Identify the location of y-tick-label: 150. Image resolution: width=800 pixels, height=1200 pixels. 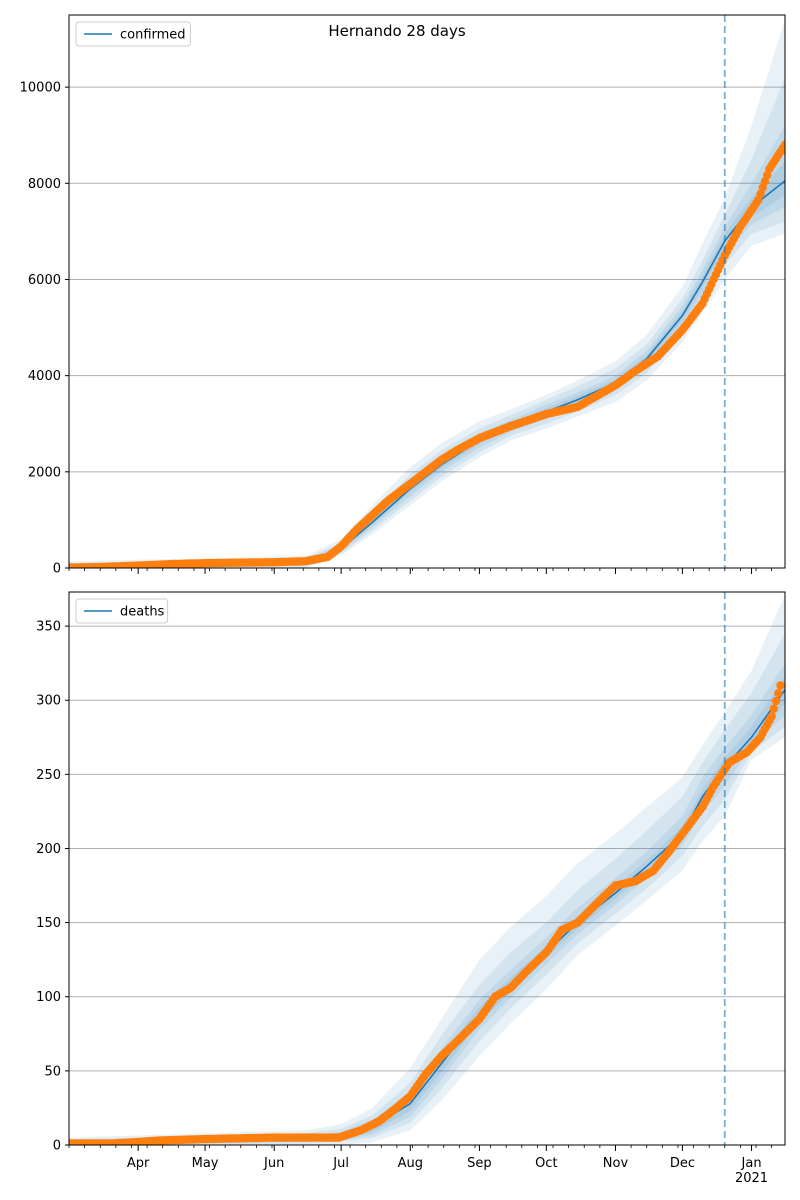
(48, 923).